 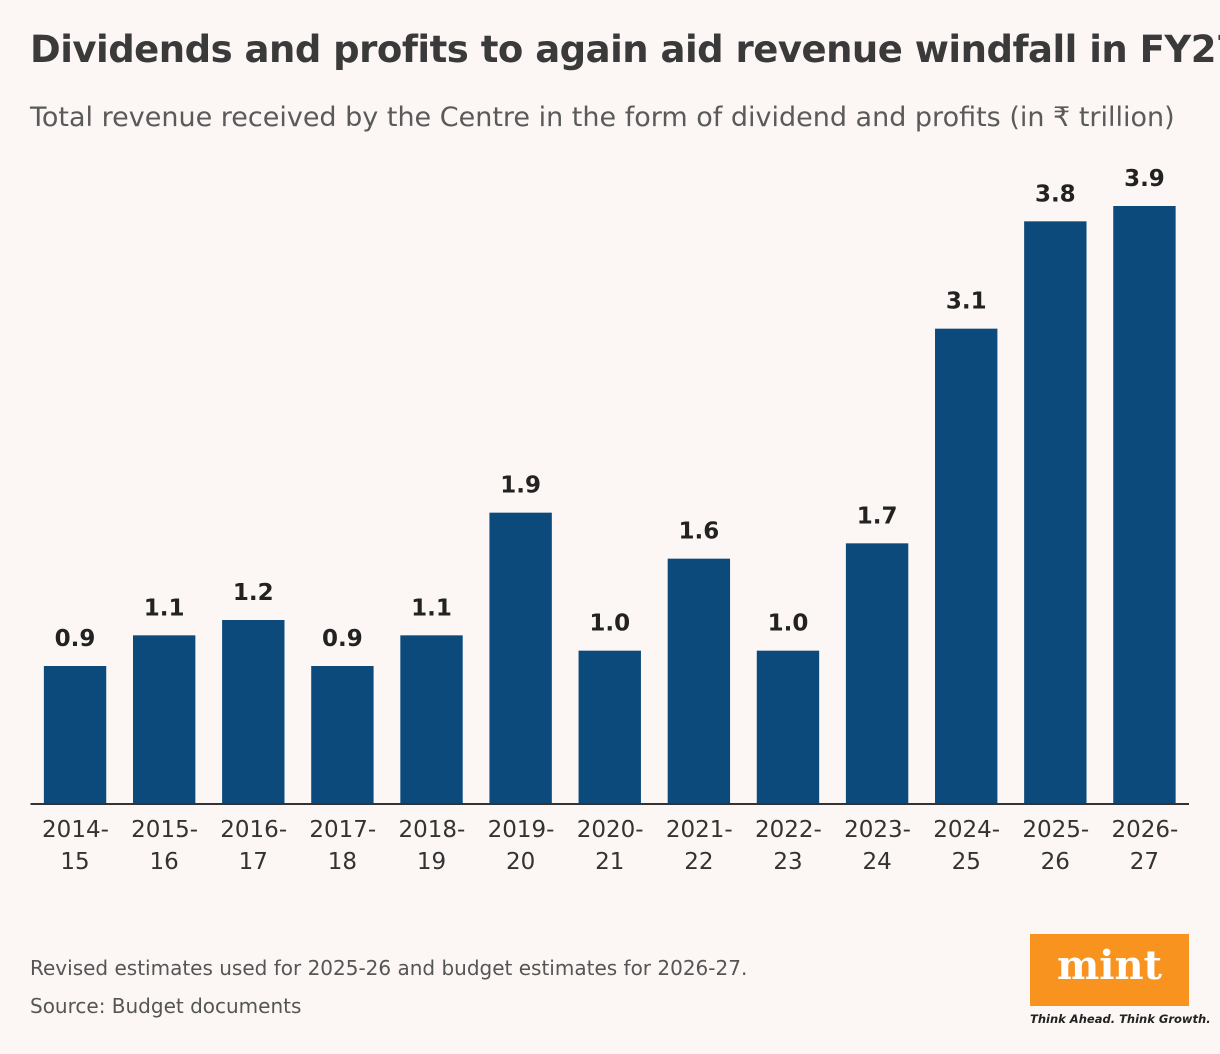 What do you see at coordinates (432, 846) in the screenshot?
I see `x-tick-label: 2018-19` at bounding box center [432, 846].